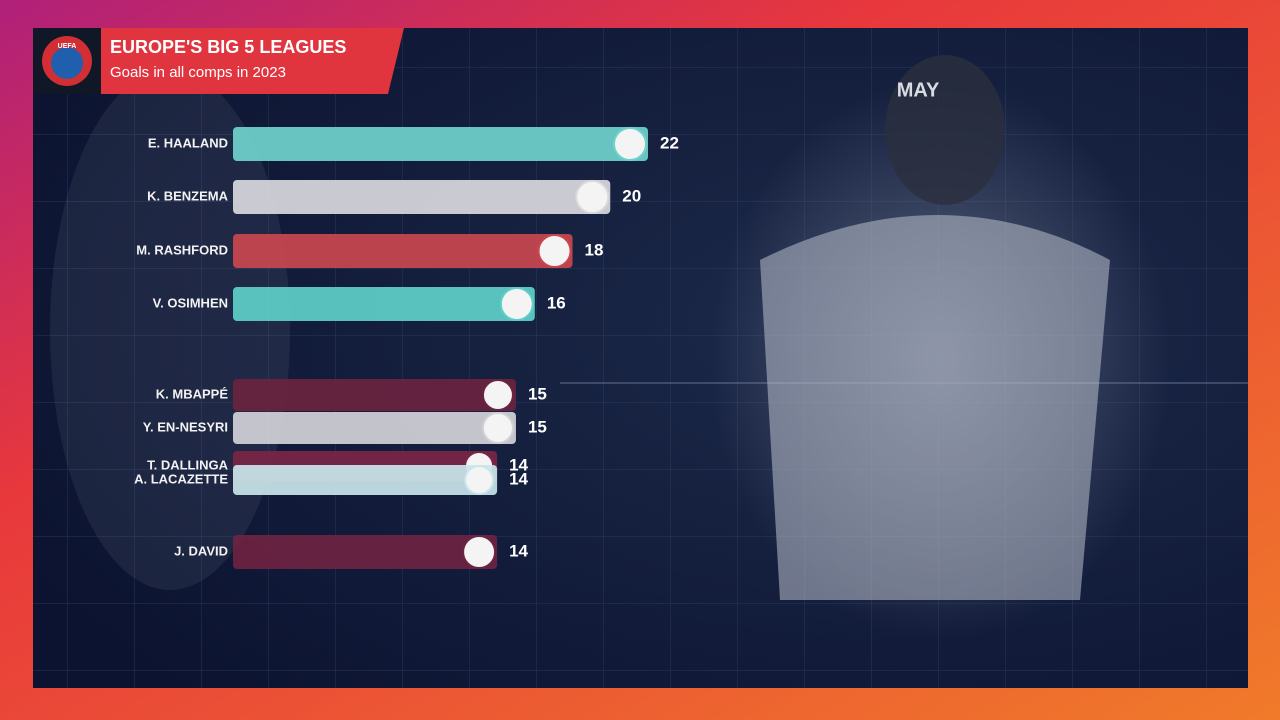 This screenshot has width=1280, height=720. I want to click on value-label: 22, so click(669, 142).